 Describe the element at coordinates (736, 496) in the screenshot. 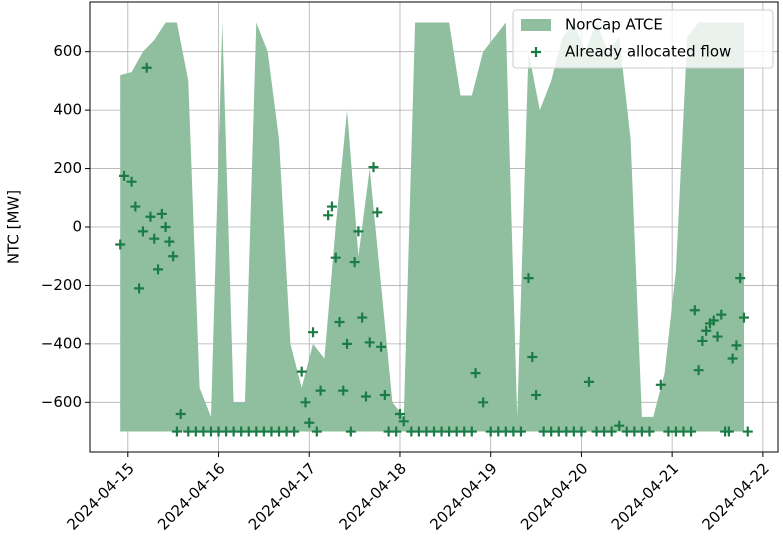

I see `x-tick-label: 2024-04-22` at that location.